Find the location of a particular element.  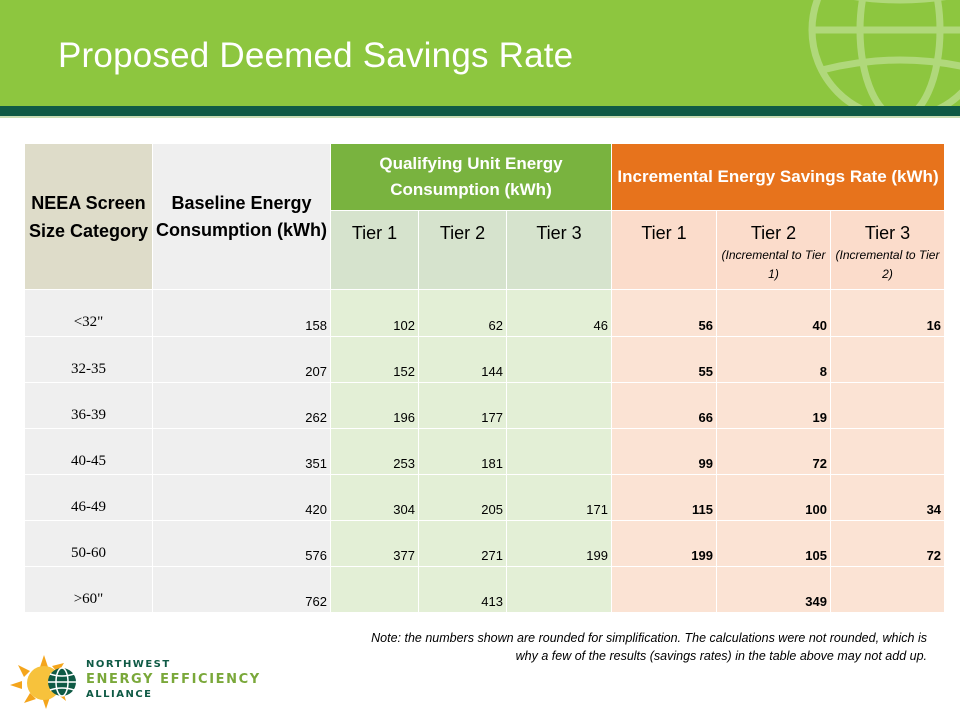

row-incr-tier-2: 72 is located at coordinates (773, 451).